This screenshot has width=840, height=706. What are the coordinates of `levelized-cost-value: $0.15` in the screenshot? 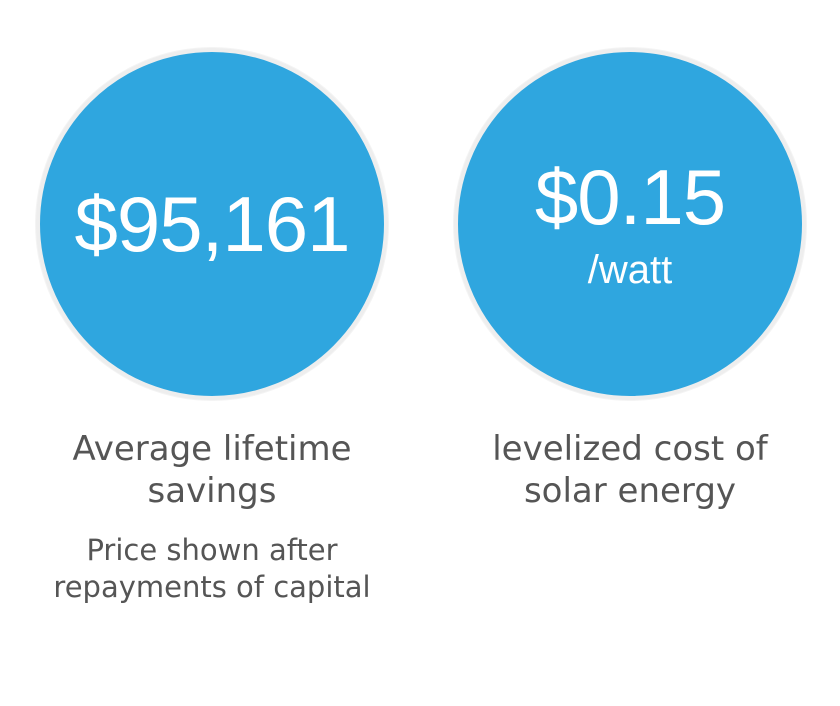 It's located at (630, 197).